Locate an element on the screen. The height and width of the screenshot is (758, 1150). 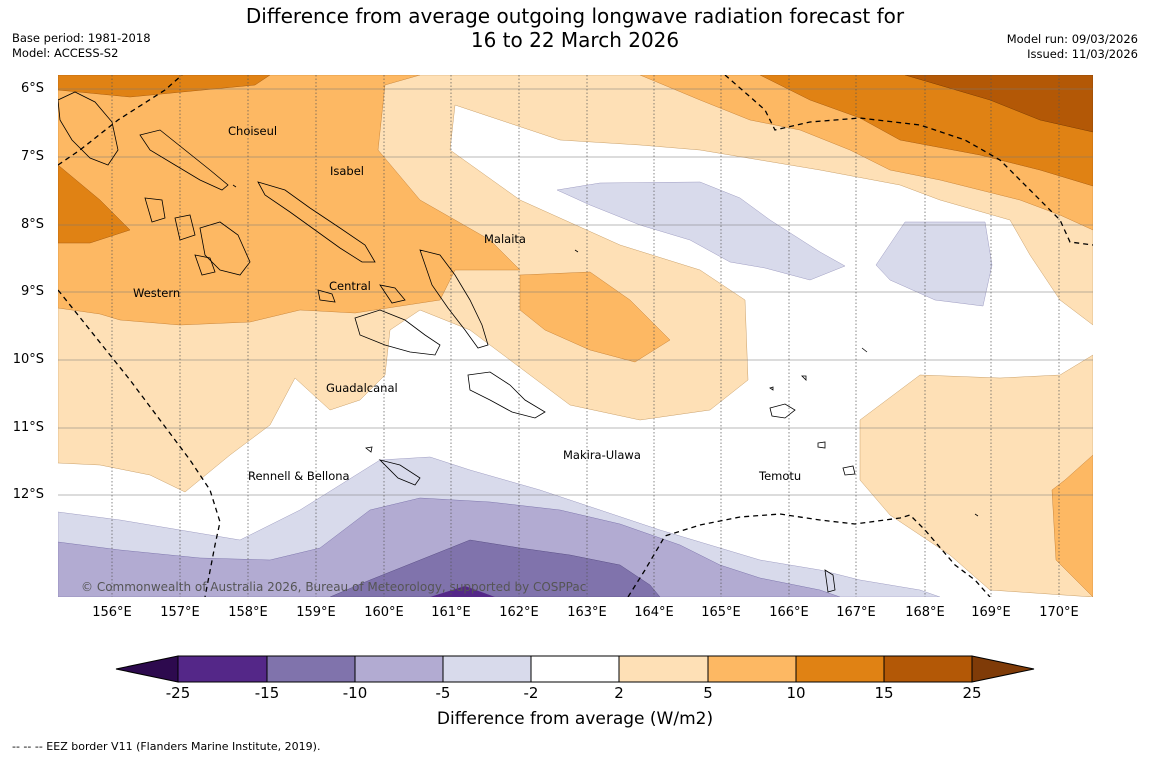
lon-label-164e: 164°E is located at coordinates (654, 612).